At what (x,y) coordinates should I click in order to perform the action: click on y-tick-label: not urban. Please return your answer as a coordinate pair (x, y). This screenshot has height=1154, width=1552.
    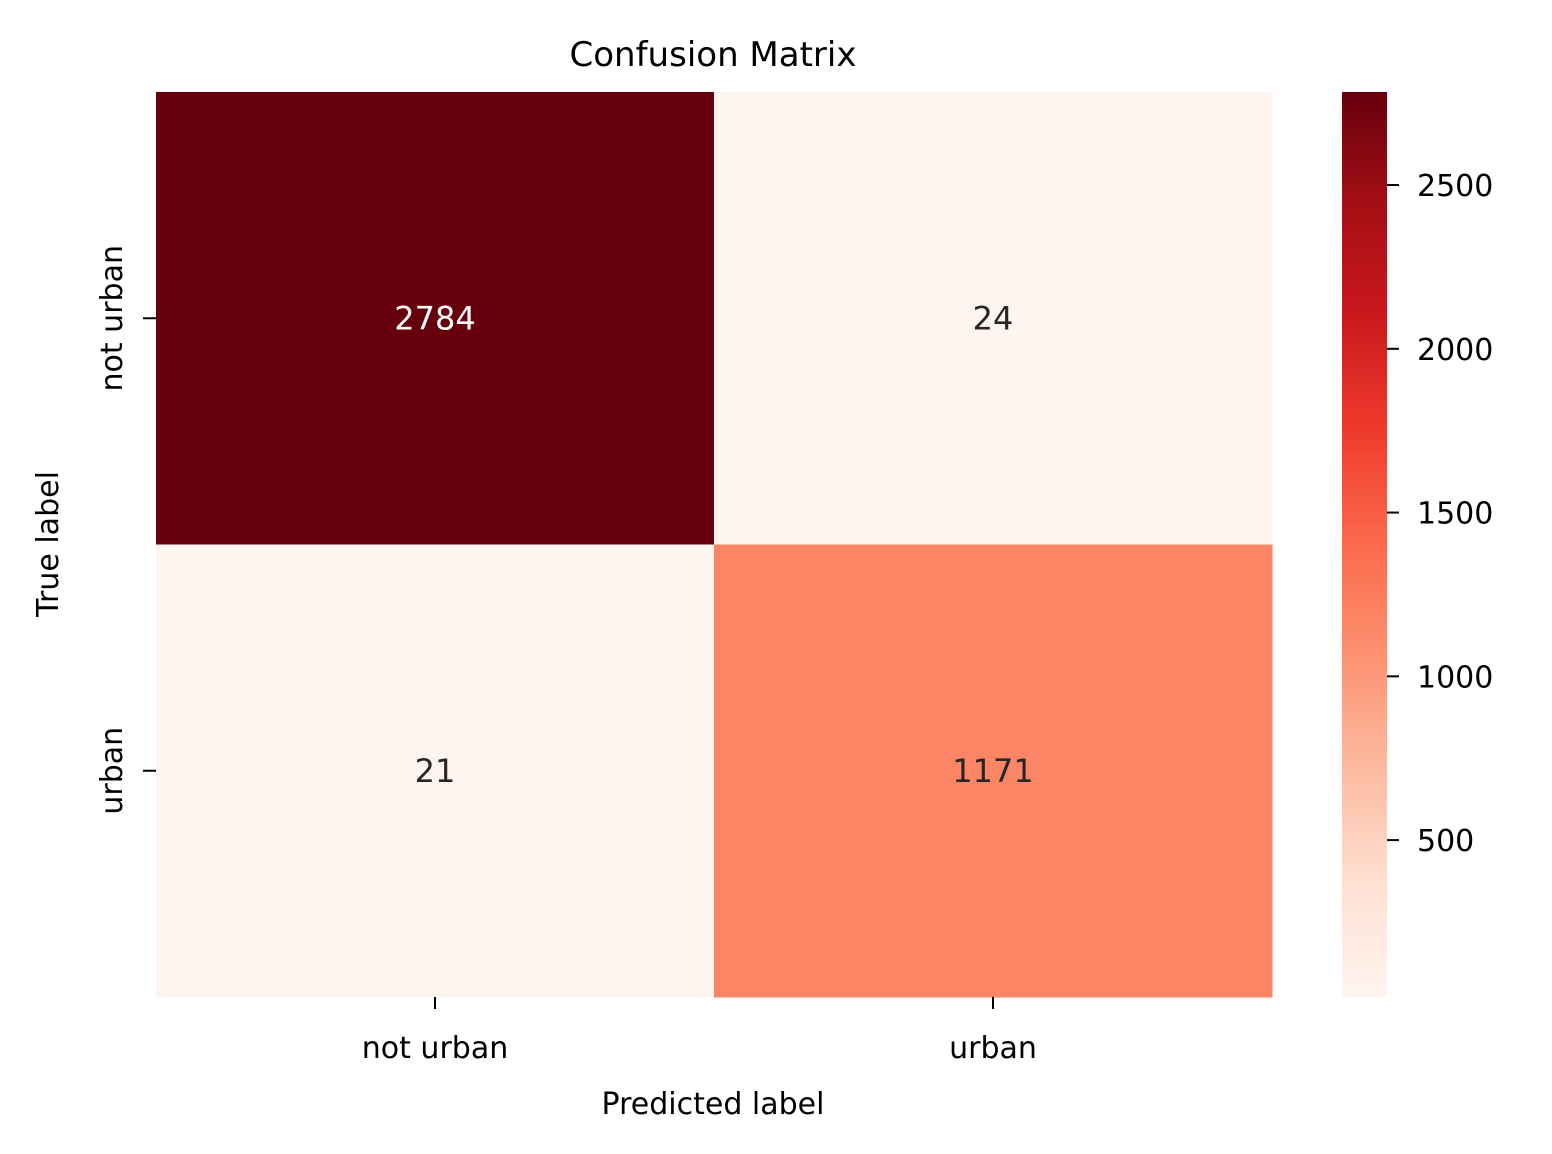
    Looking at the image, I should click on (112, 318).